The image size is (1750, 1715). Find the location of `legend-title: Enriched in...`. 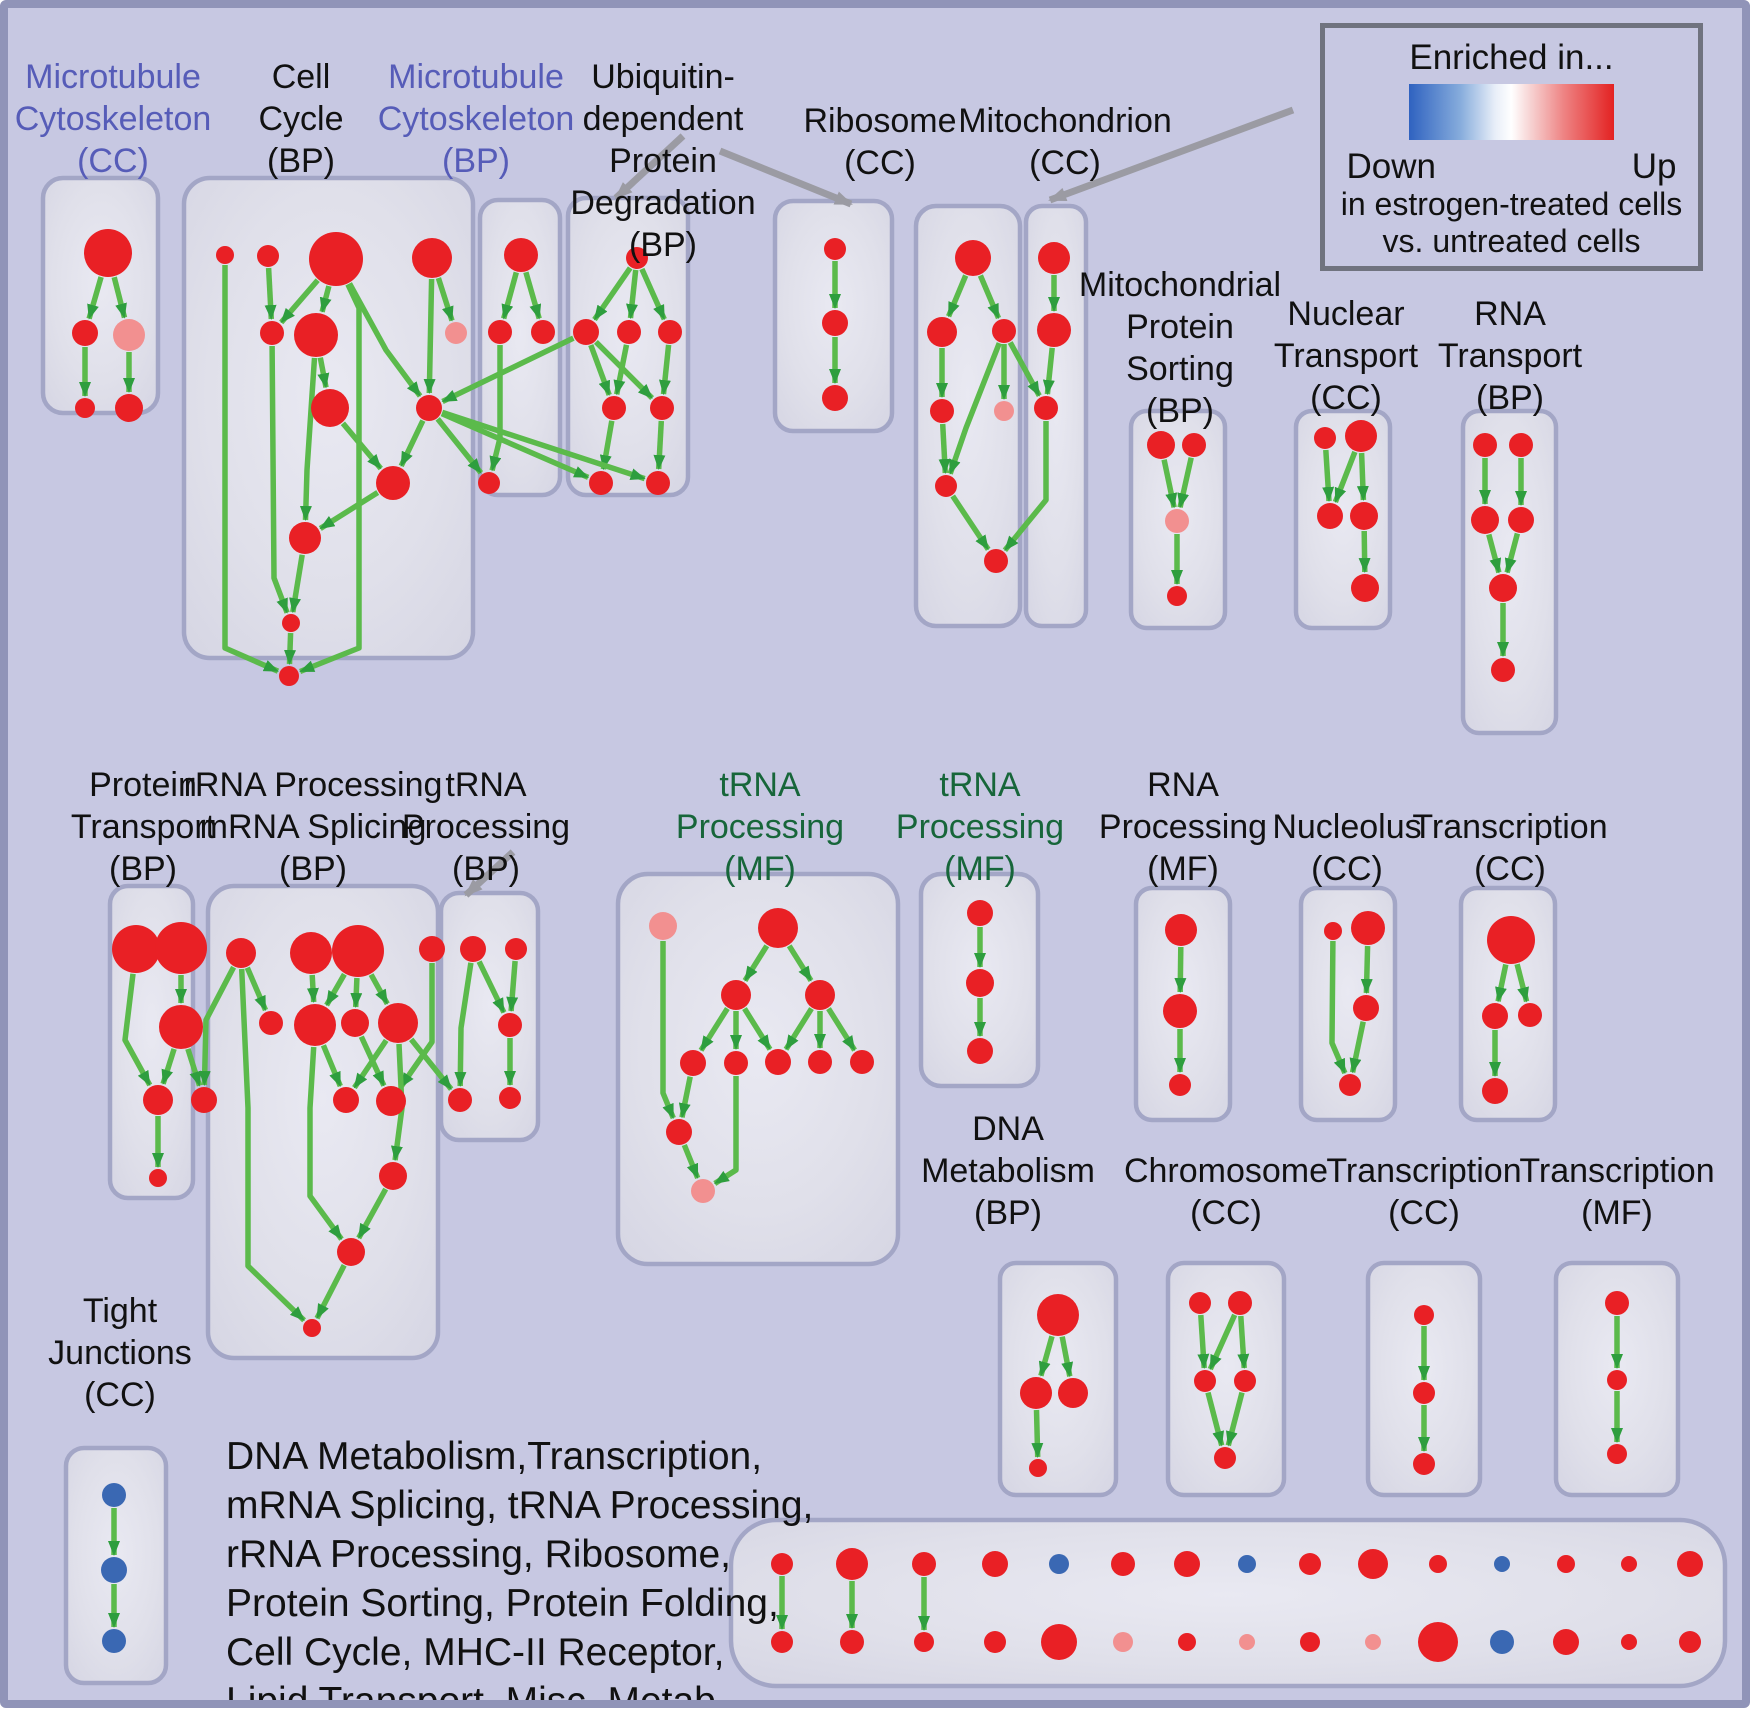

legend-title: Enriched in... is located at coordinates (1511, 57).